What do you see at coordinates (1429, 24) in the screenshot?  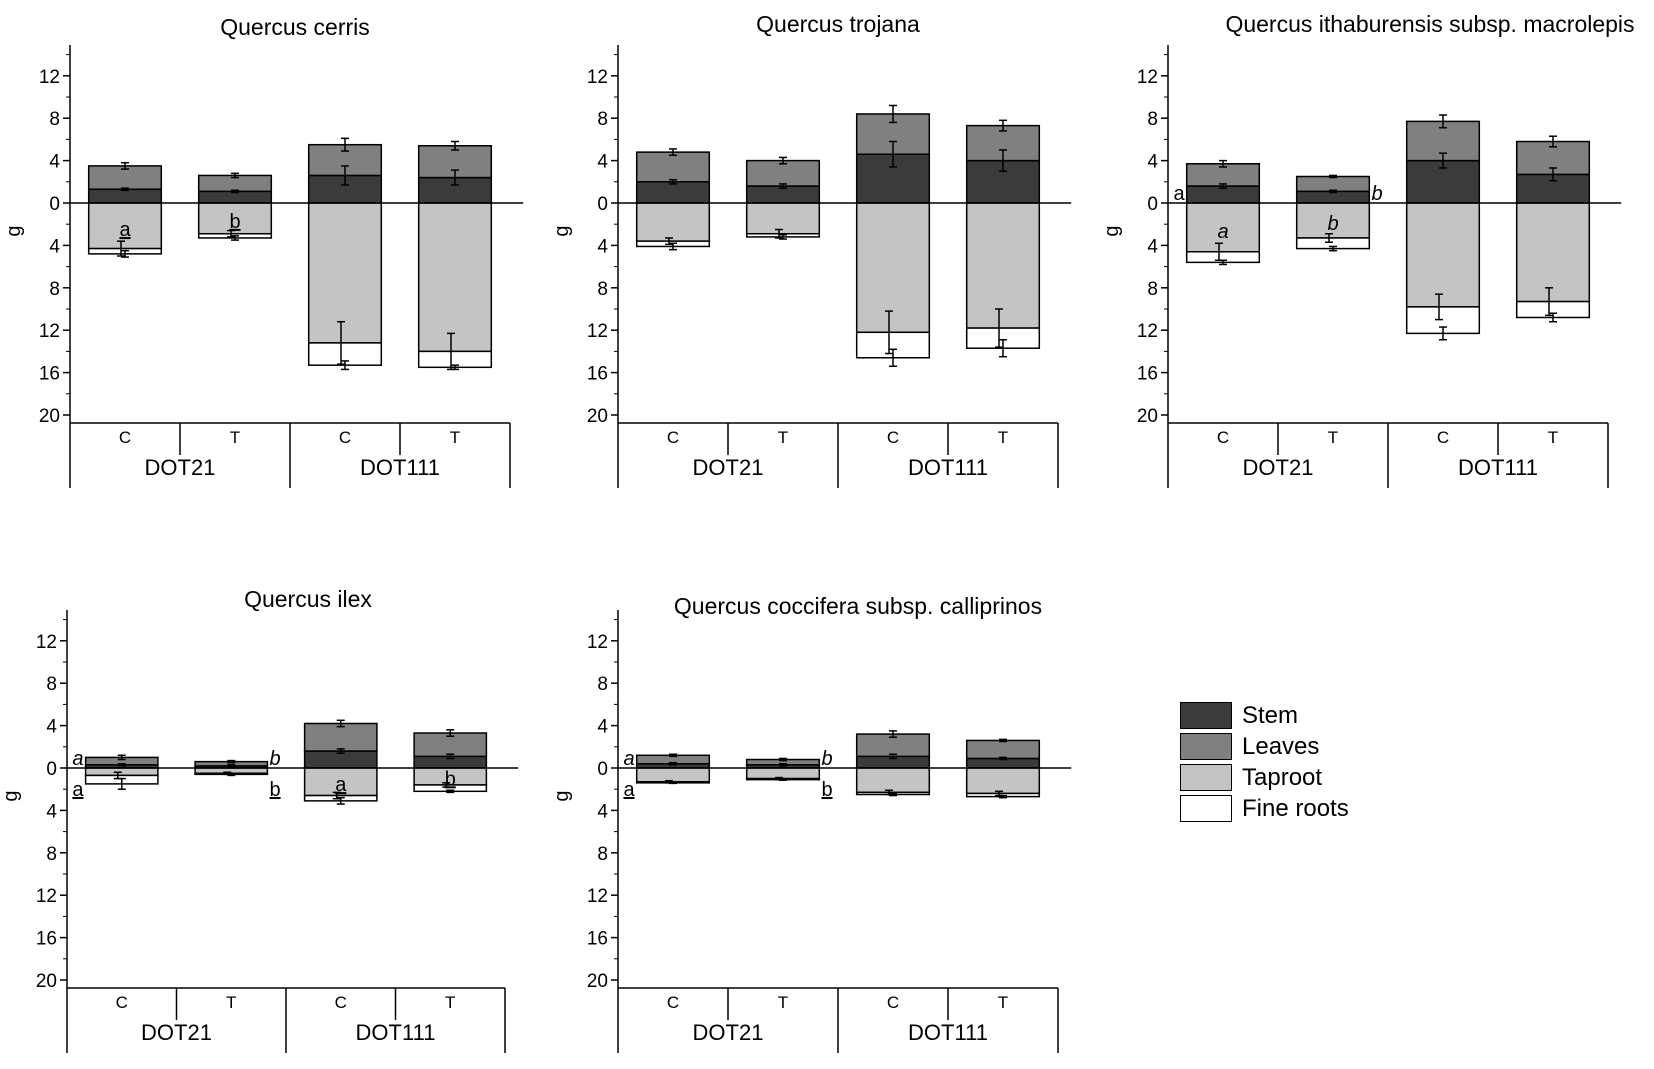 I see `chart-title: Quercus ithaburensis subsp. macrolepis` at bounding box center [1429, 24].